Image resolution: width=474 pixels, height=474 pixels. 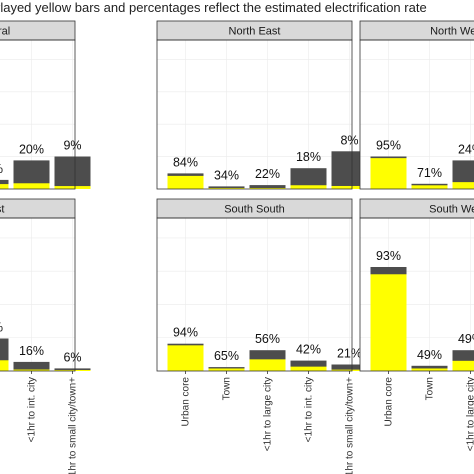 What do you see at coordinates (308, 157) in the screenshot?
I see `bar-value-label: 18%` at bounding box center [308, 157].